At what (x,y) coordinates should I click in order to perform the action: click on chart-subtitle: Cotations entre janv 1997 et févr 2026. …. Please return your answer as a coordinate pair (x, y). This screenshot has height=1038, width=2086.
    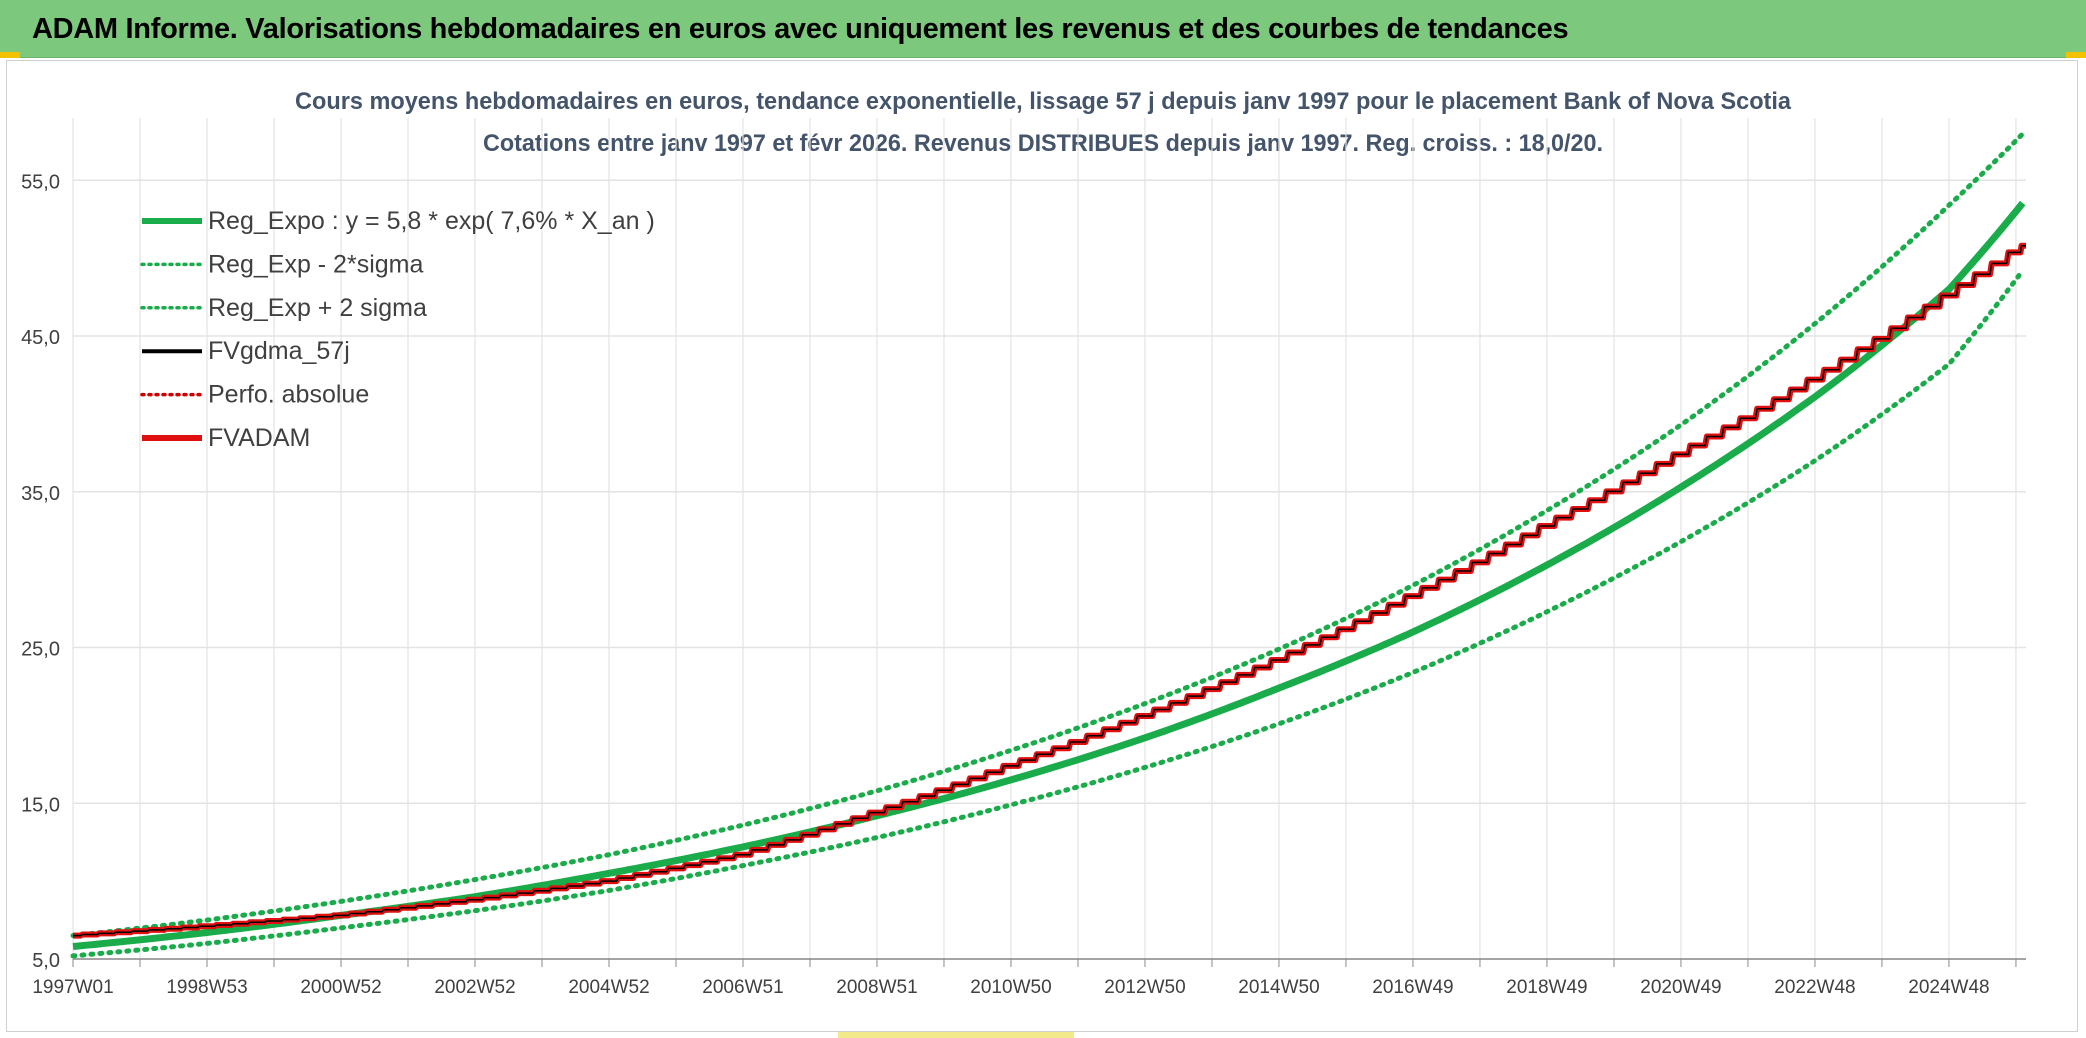
    Looking at the image, I should click on (1043, 143).